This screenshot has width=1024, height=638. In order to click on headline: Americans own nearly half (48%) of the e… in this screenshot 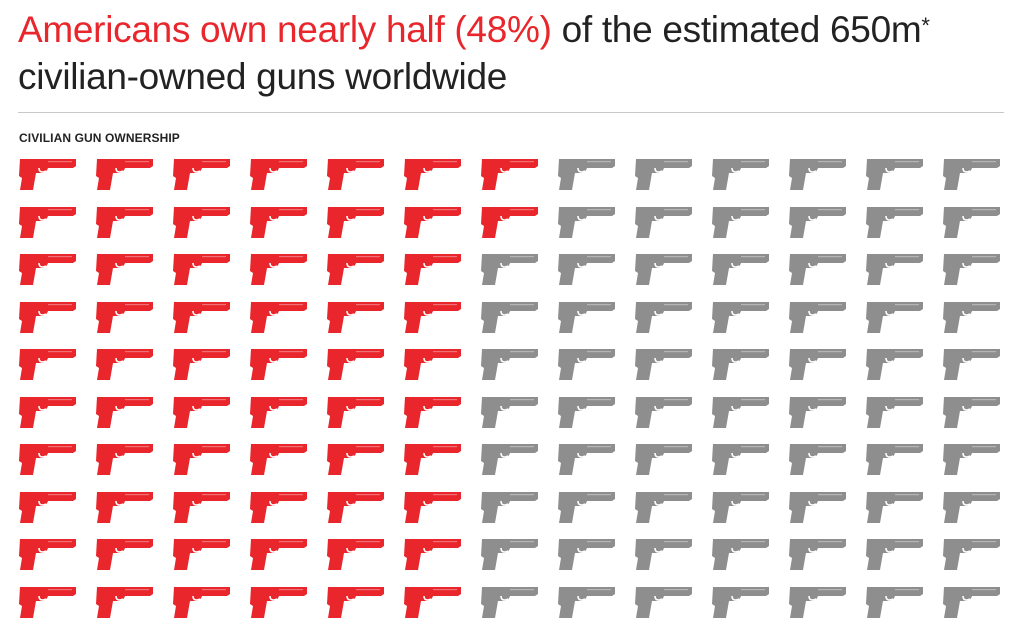, I will do `click(513, 53)`.